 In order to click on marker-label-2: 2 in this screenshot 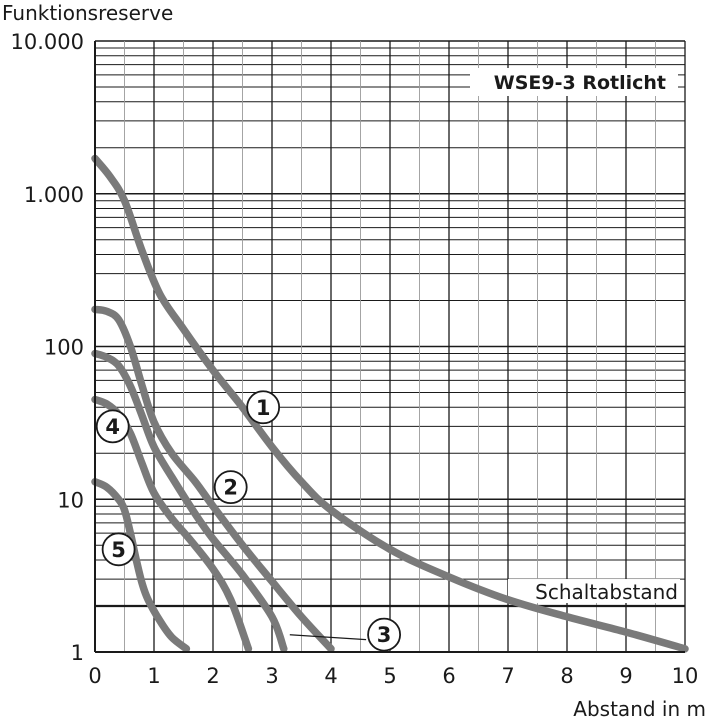, I will do `click(230, 488)`.